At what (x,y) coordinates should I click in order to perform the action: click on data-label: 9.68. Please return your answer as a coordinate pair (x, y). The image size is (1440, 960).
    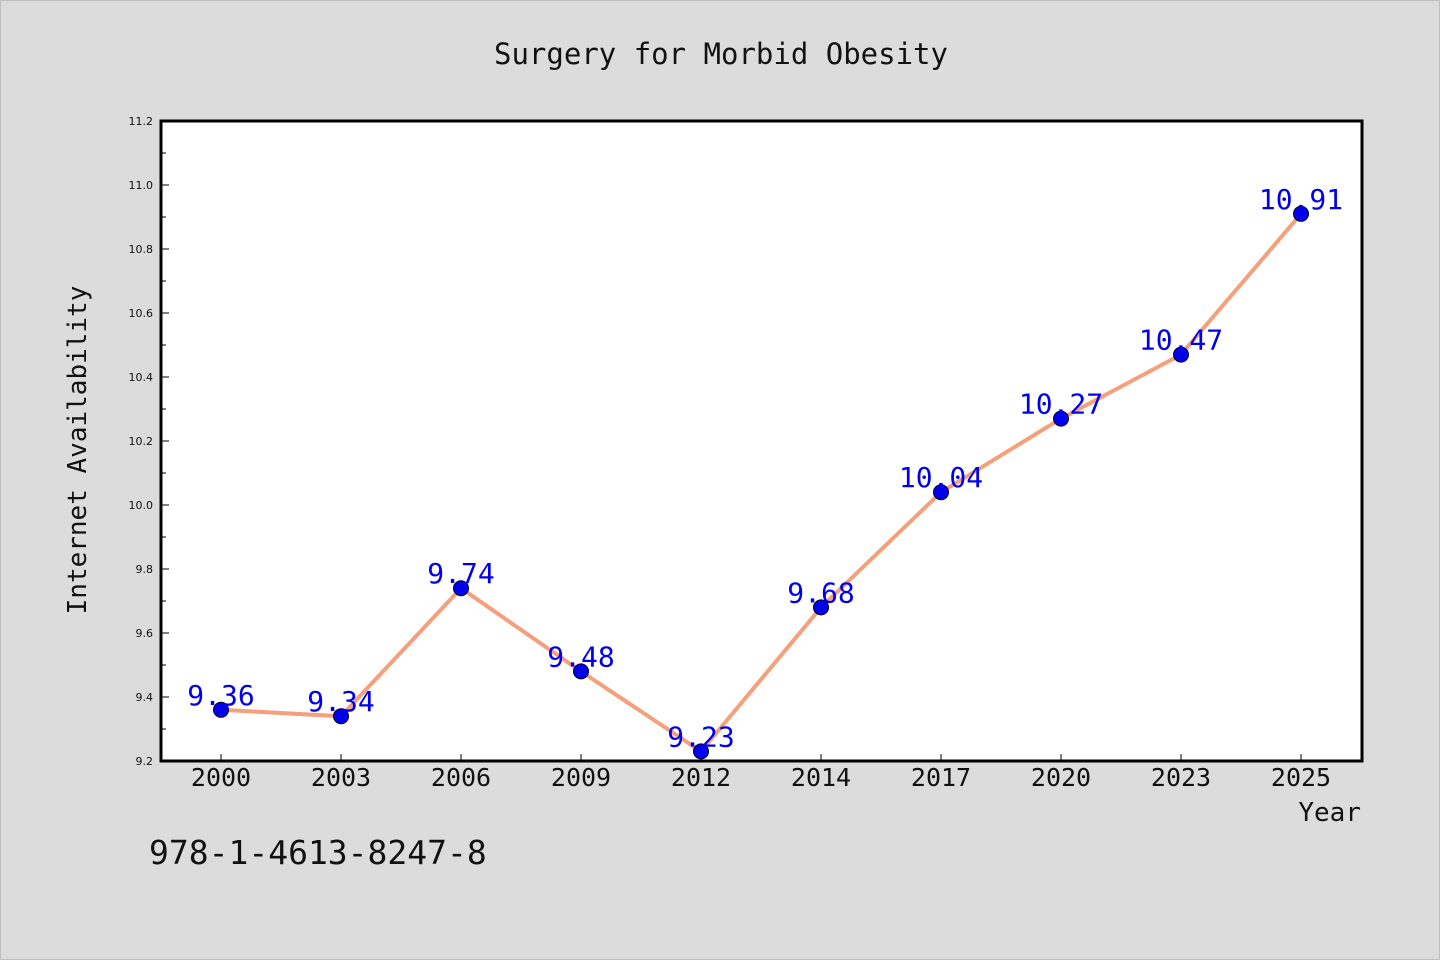
    Looking at the image, I should click on (820, 592).